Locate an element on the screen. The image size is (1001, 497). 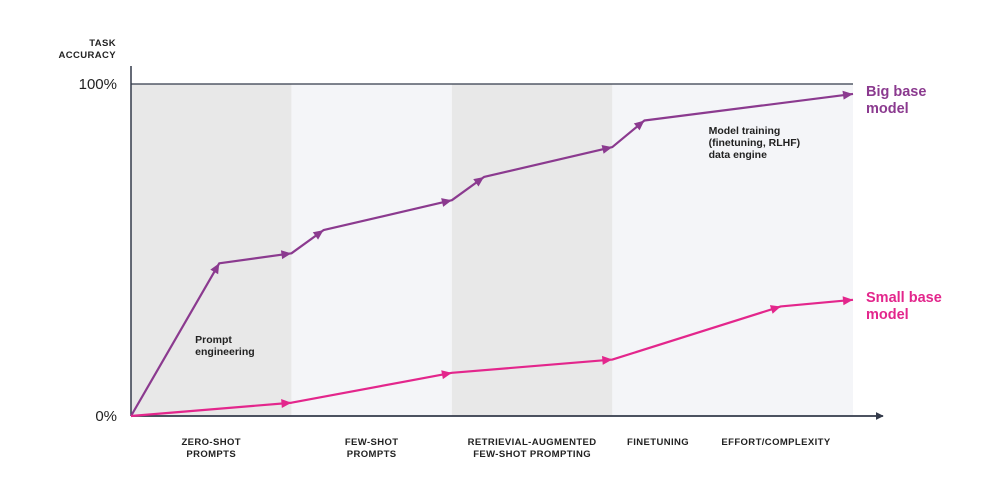
y-axis-ticks: 100% 0% is located at coordinates (98, 250).